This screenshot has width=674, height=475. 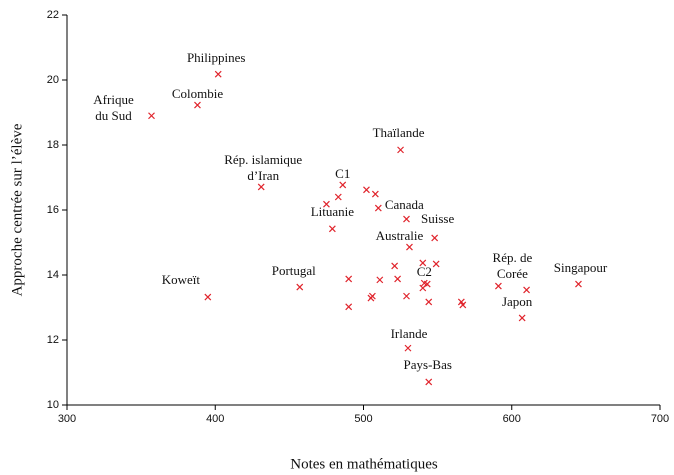 What do you see at coordinates (17, 209) in the screenshot?
I see `y-axis-title: Approche centrée sur l’élève` at bounding box center [17, 209].